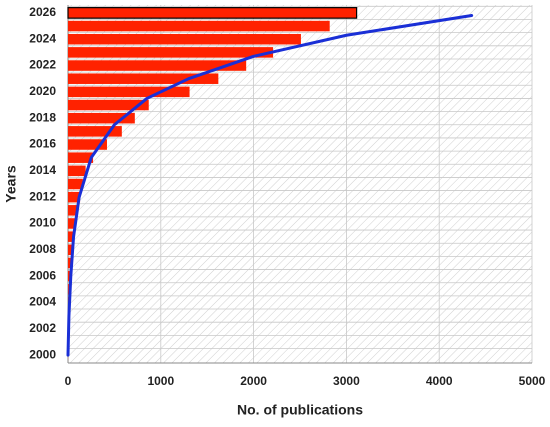 The width and height of the screenshot is (550, 427). I want to click on y-tick-label: 2016, so click(42, 144).